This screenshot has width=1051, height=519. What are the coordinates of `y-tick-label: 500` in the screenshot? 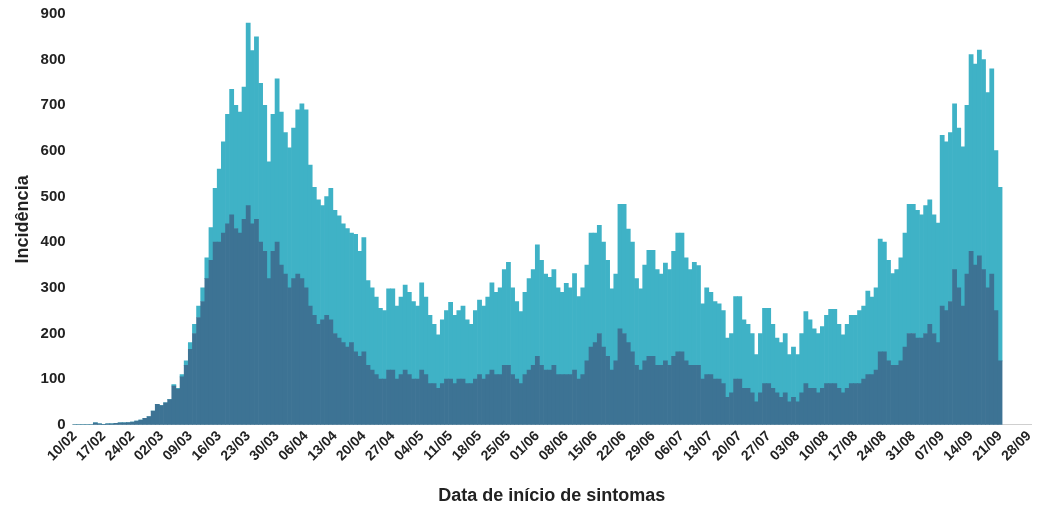 It's located at (53, 195).